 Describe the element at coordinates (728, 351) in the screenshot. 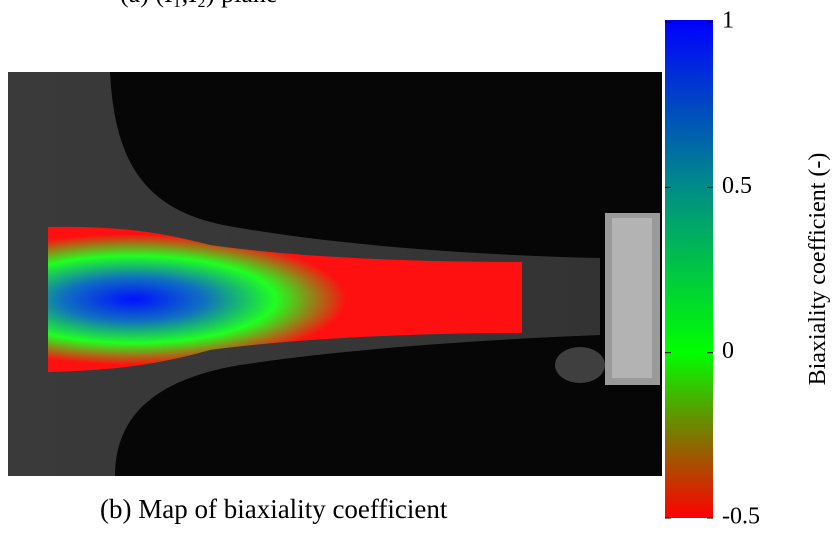

I see `tick-label: 0` at that location.